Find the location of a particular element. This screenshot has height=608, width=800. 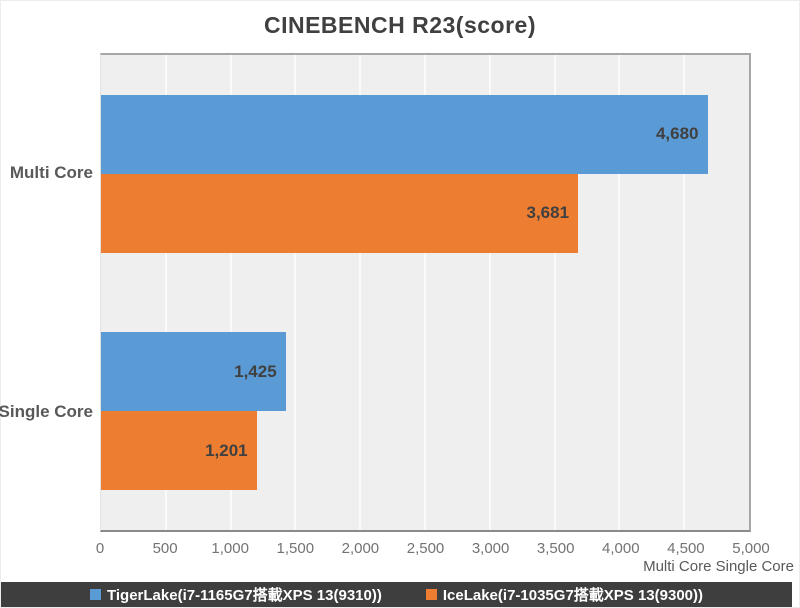

bar-row: 1,201 is located at coordinates (425, 451).